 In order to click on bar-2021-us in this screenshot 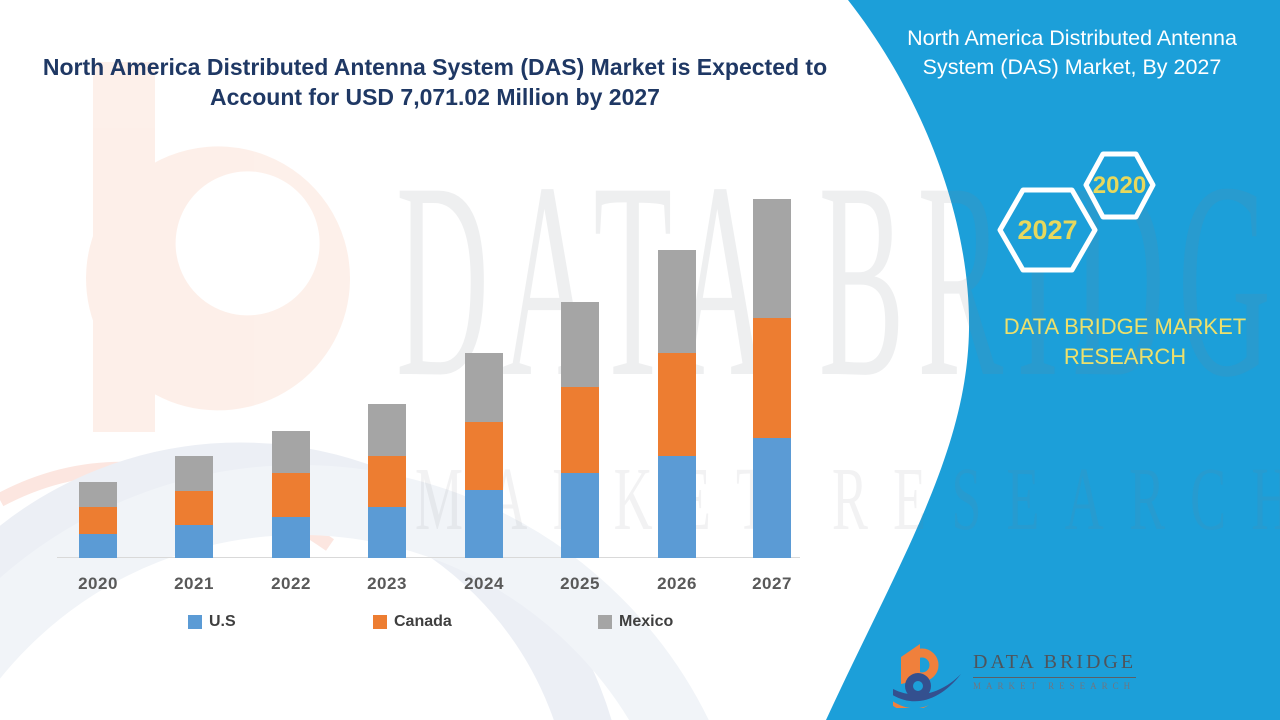, I will do `click(194, 541)`.